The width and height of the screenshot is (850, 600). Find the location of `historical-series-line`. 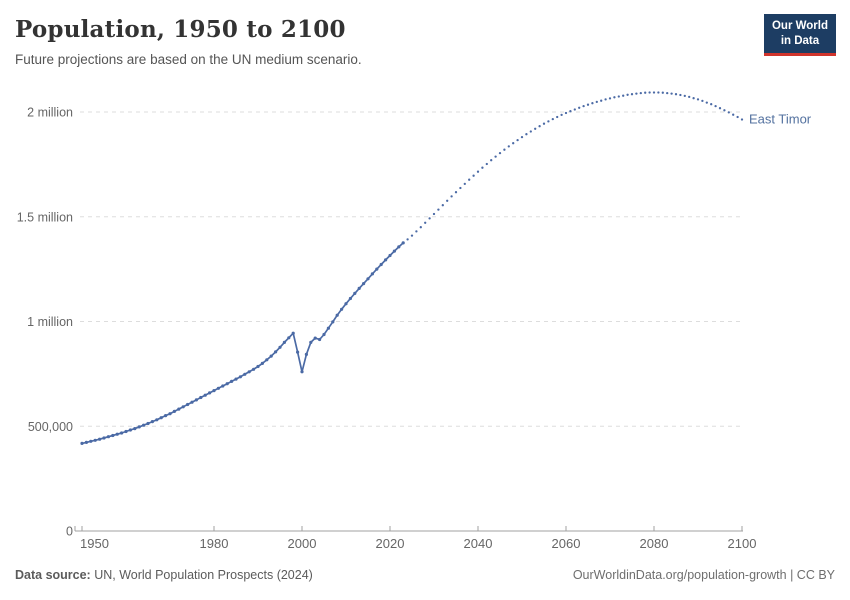

historical-series-line is located at coordinates (242, 343).